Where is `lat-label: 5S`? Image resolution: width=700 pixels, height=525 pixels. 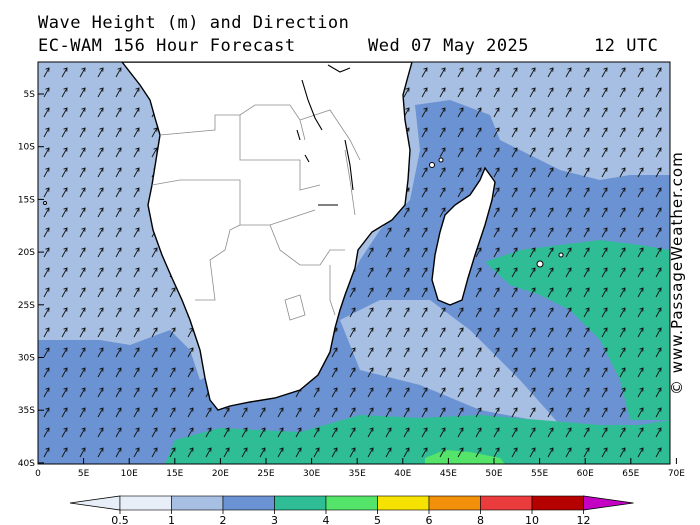 lat-label: 5S is located at coordinates (30, 95).